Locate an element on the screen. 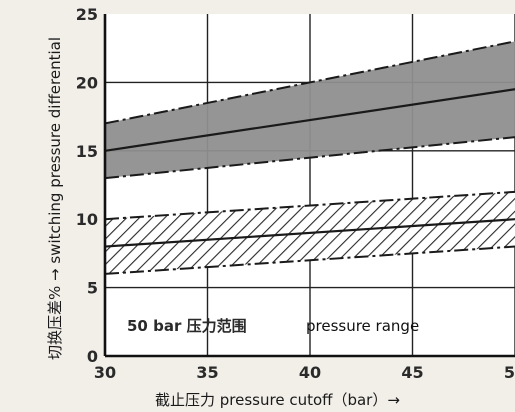  x-tick-label: 40 is located at coordinates (310, 372).